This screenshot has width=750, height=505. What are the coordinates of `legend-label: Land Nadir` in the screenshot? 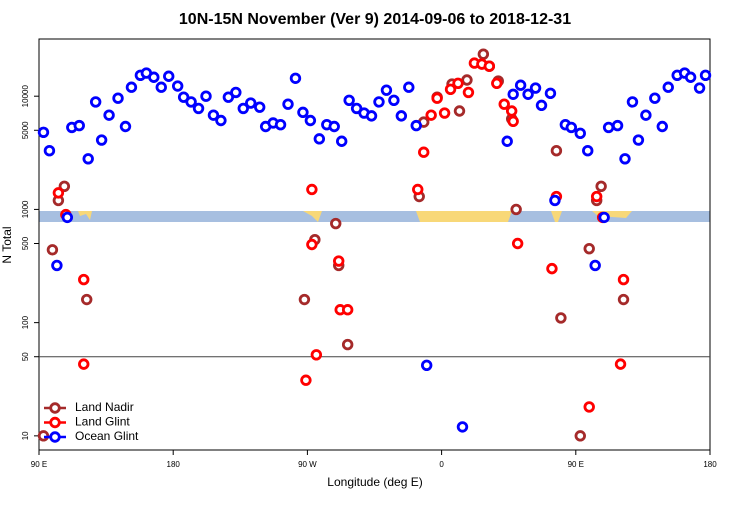 It's located at (104, 407).